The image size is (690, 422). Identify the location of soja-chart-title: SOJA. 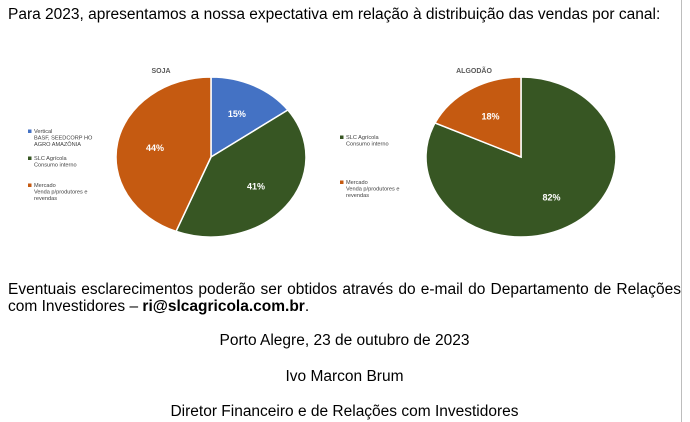
(160, 71).